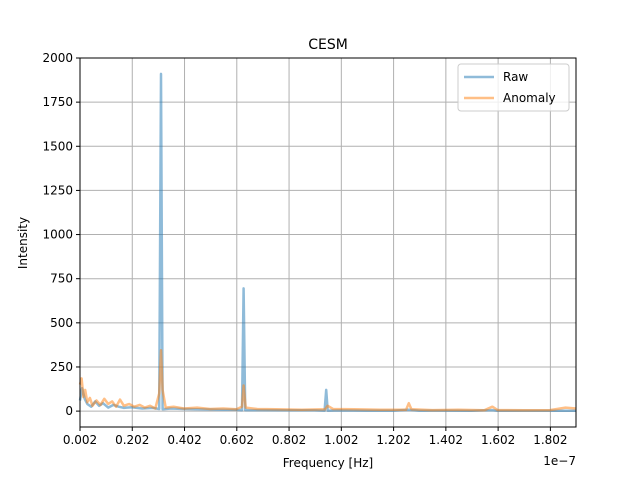  I want to click on x-tick-label: 0.202, so click(132, 440).